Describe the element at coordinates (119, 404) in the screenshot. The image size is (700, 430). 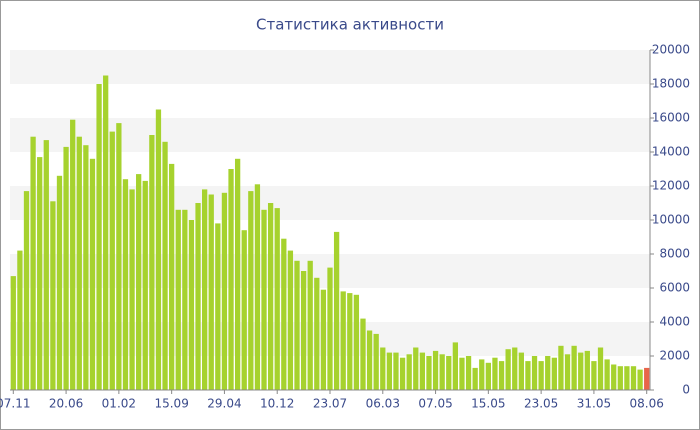
I see `x-tick-label: 01.02` at that location.